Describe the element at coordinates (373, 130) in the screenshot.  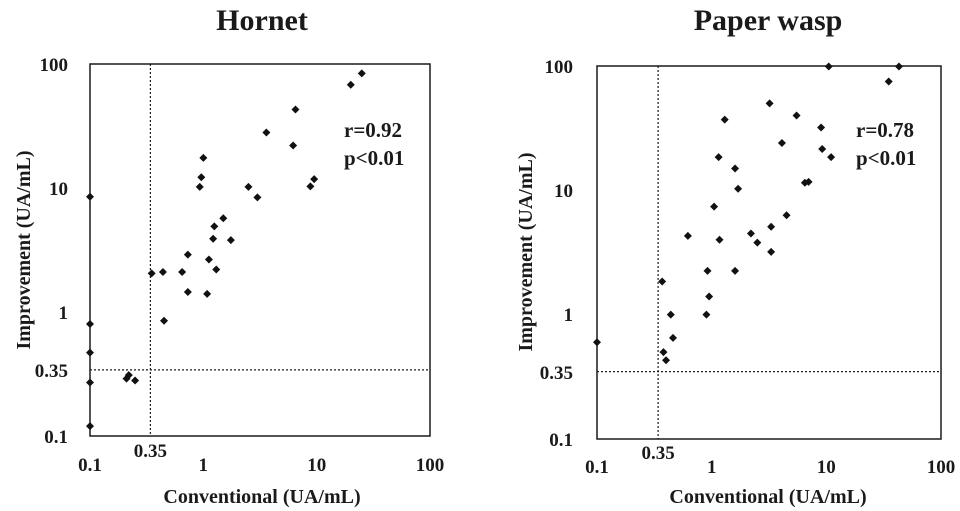
I see `correlation-annotation: r=0.92` at that location.